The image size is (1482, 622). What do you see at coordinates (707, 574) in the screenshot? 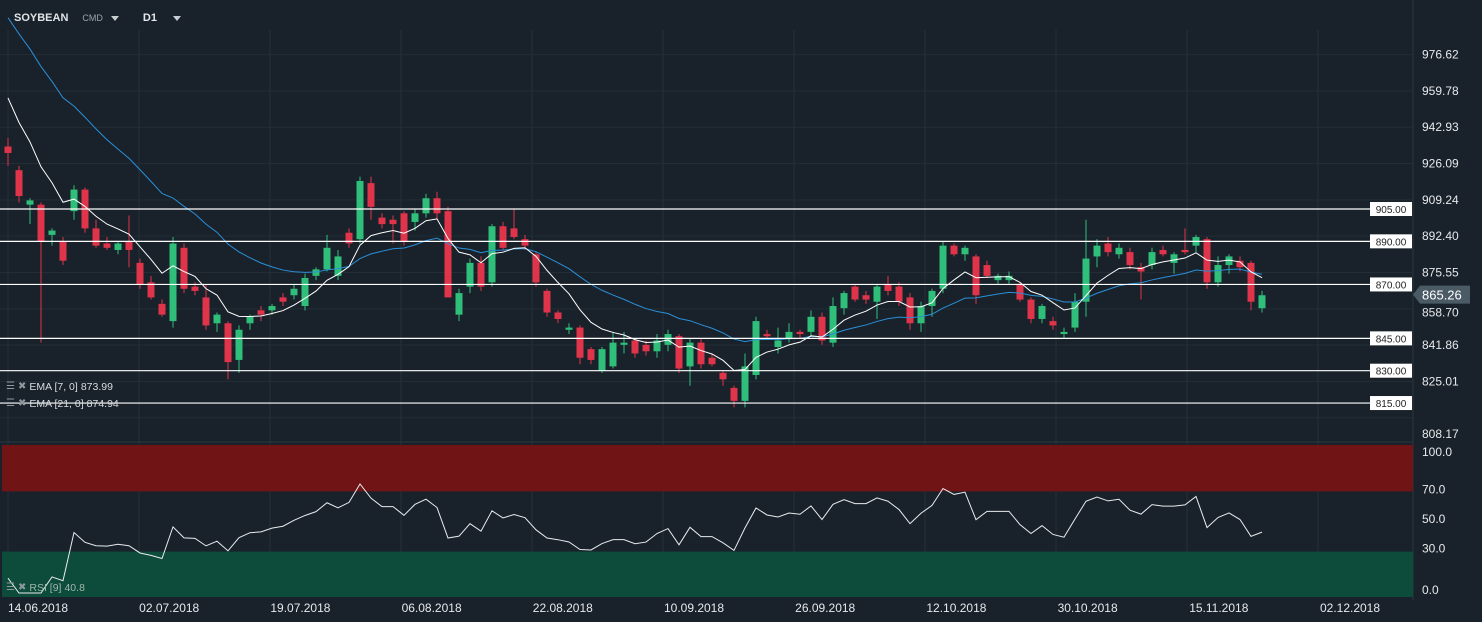
I see `rsi-oversold-zone` at bounding box center [707, 574].